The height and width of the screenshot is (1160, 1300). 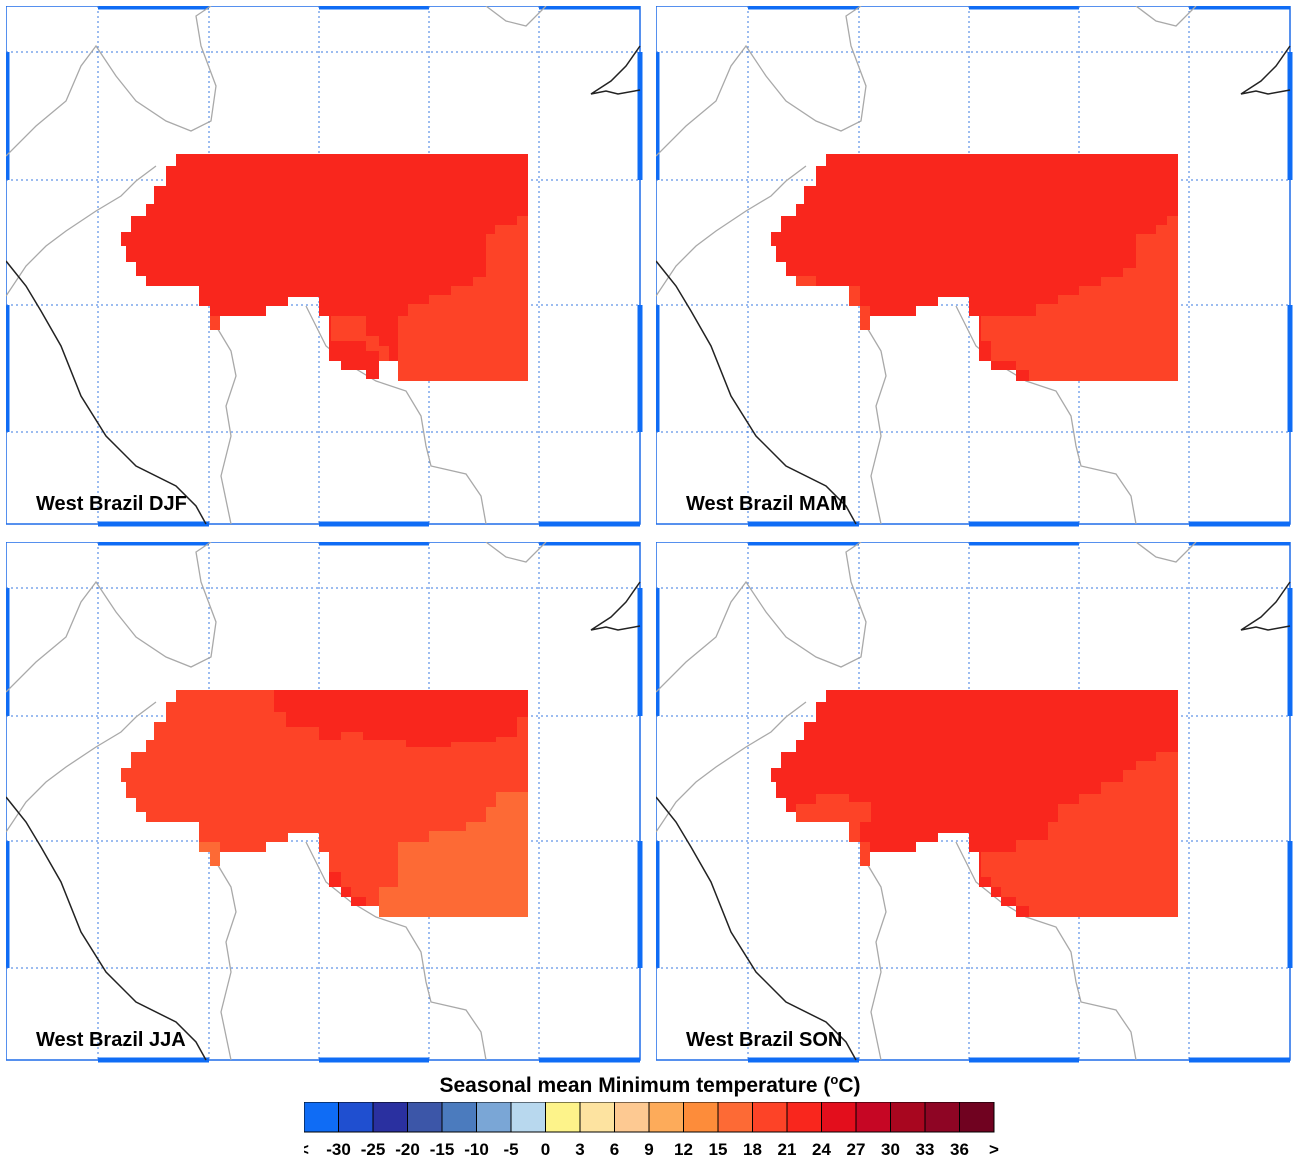 What do you see at coordinates (347, 889) in the screenshot?
I see `region-24c-b` at bounding box center [347, 889].